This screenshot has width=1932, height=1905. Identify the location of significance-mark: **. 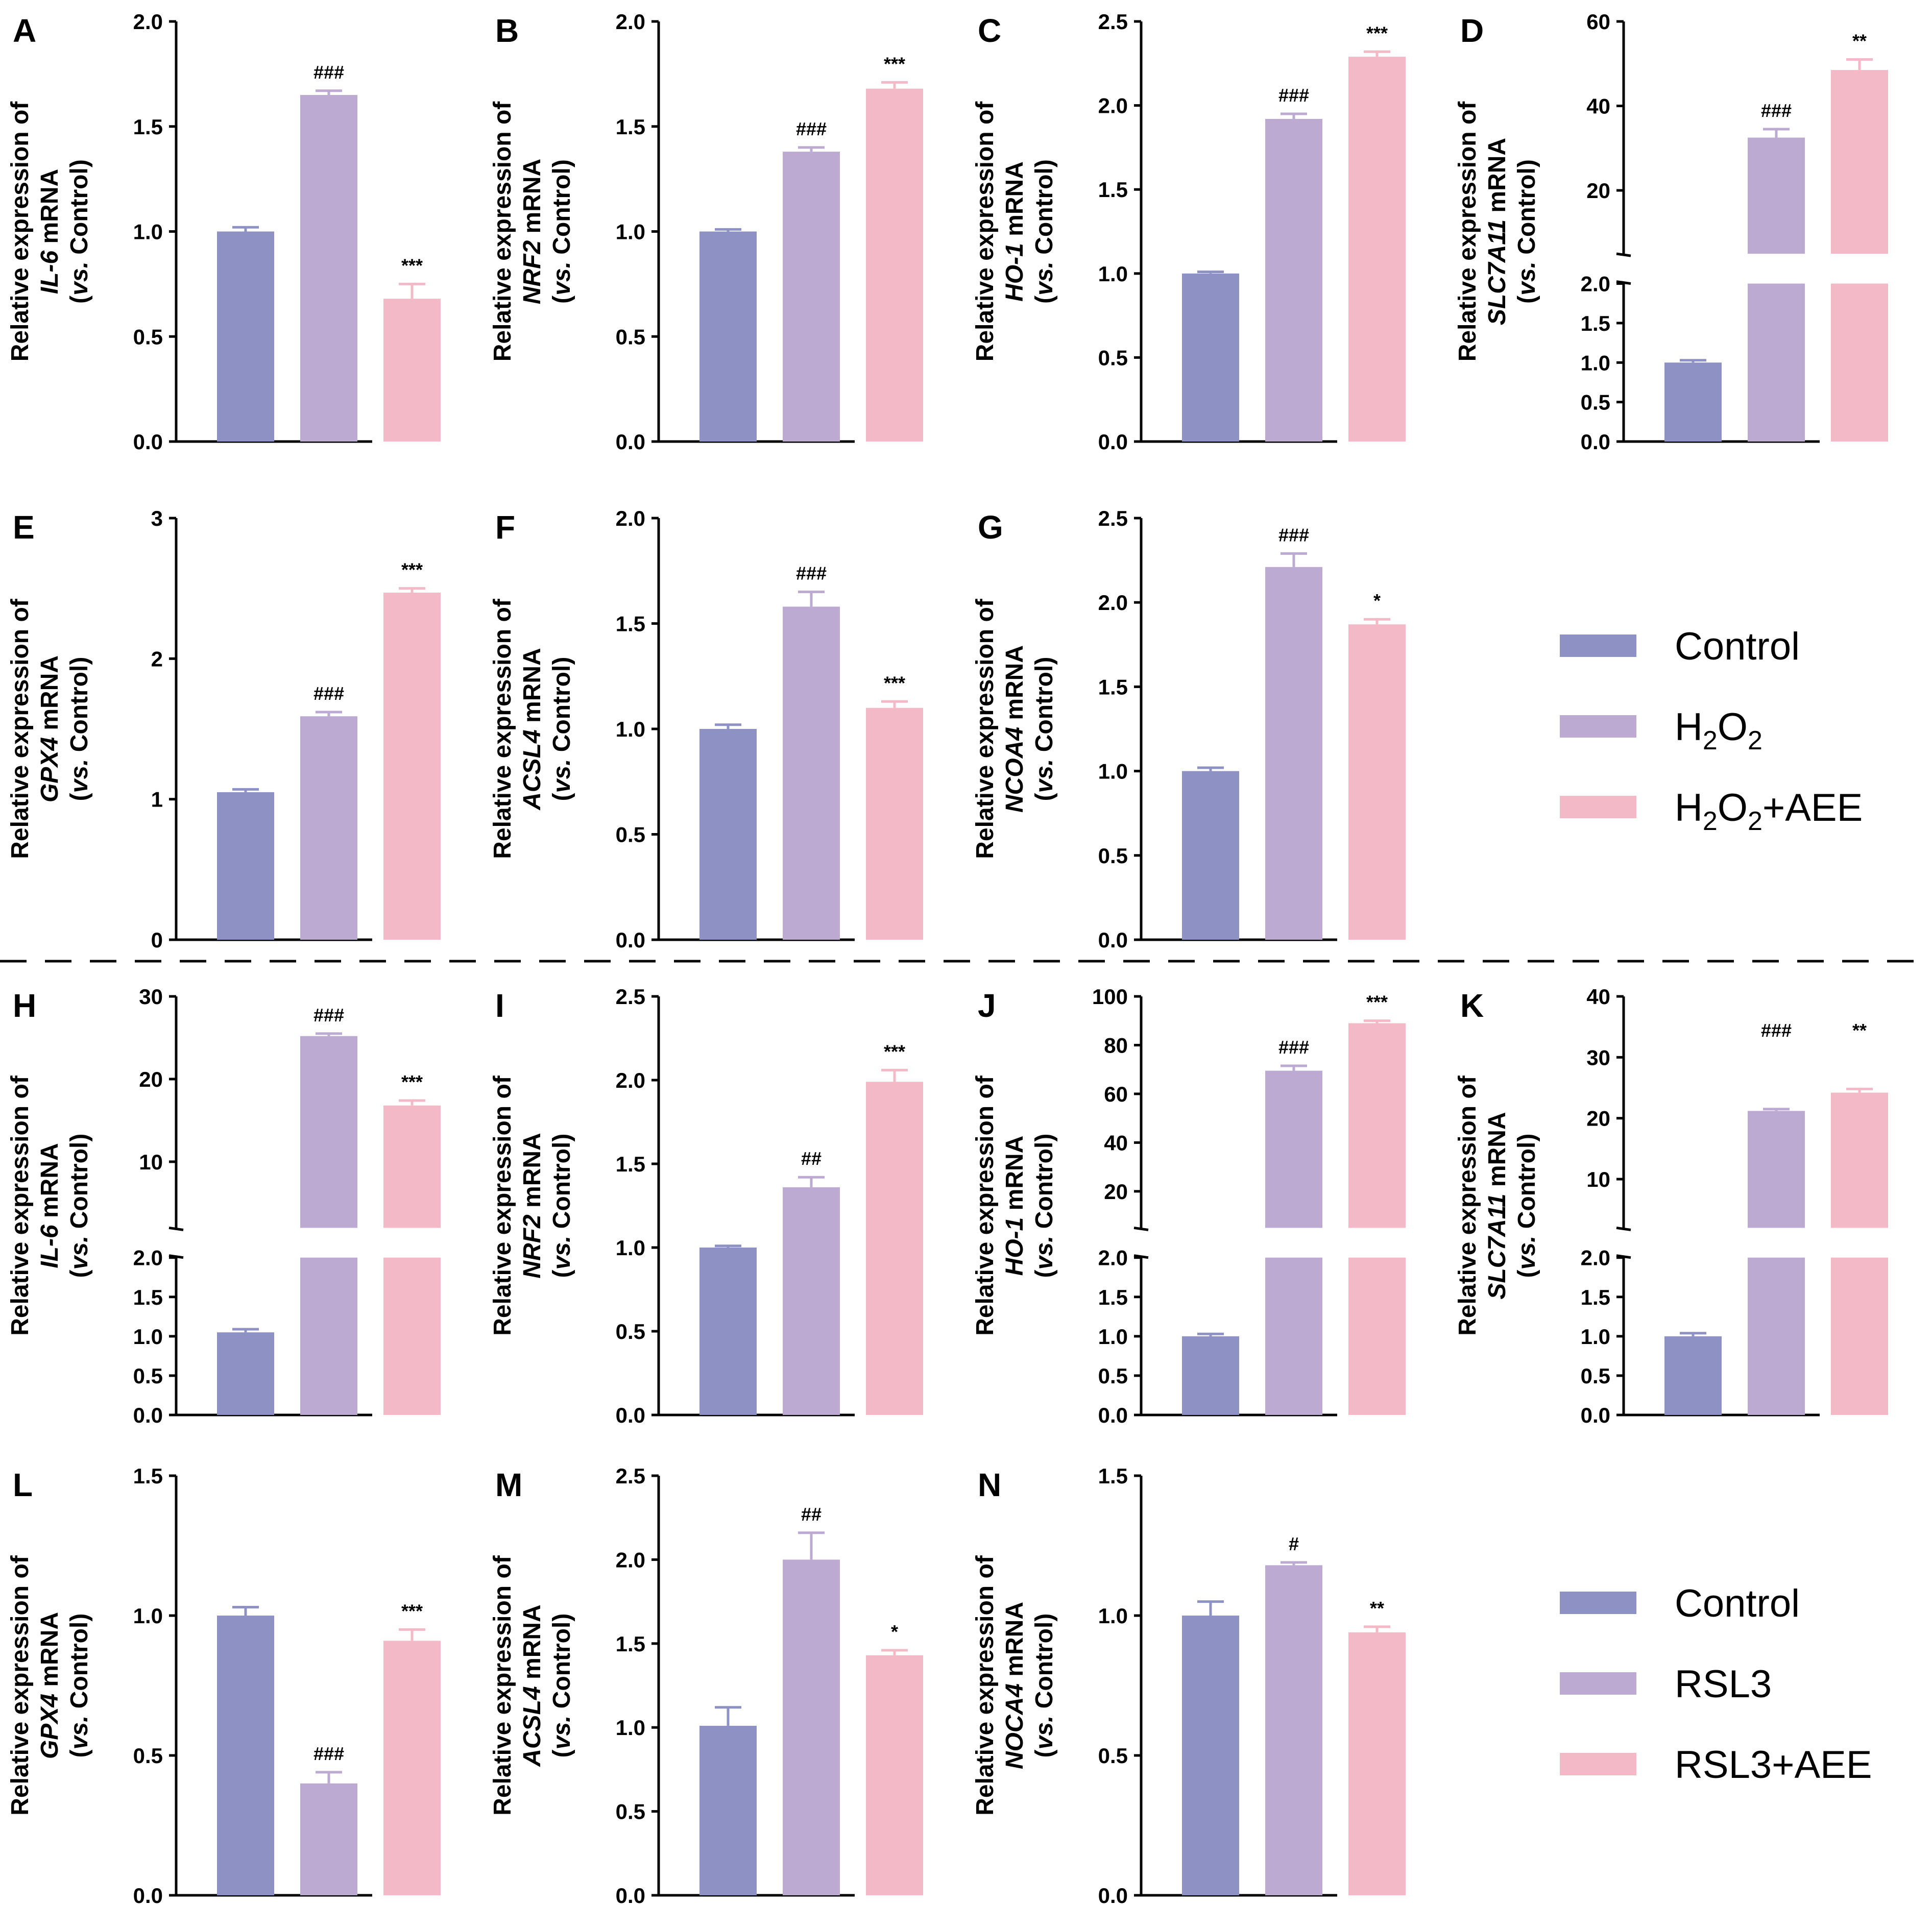
(1859, 40).